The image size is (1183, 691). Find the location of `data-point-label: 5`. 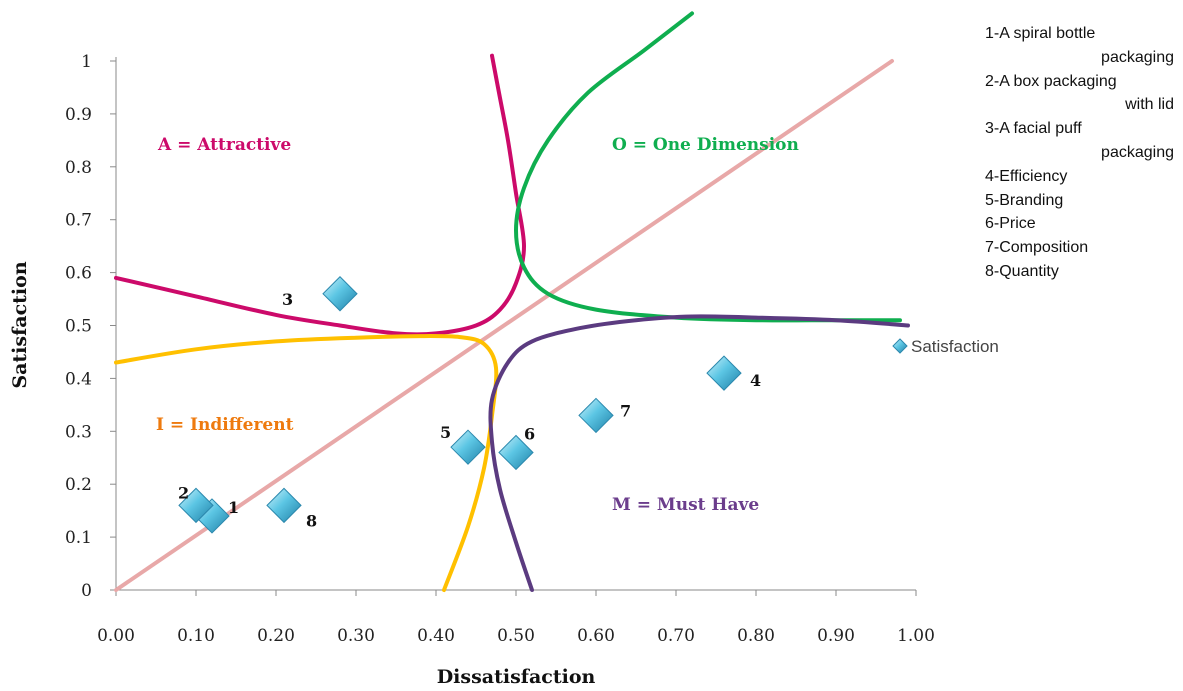

data-point-label: 5 is located at coordinates (445, 432).